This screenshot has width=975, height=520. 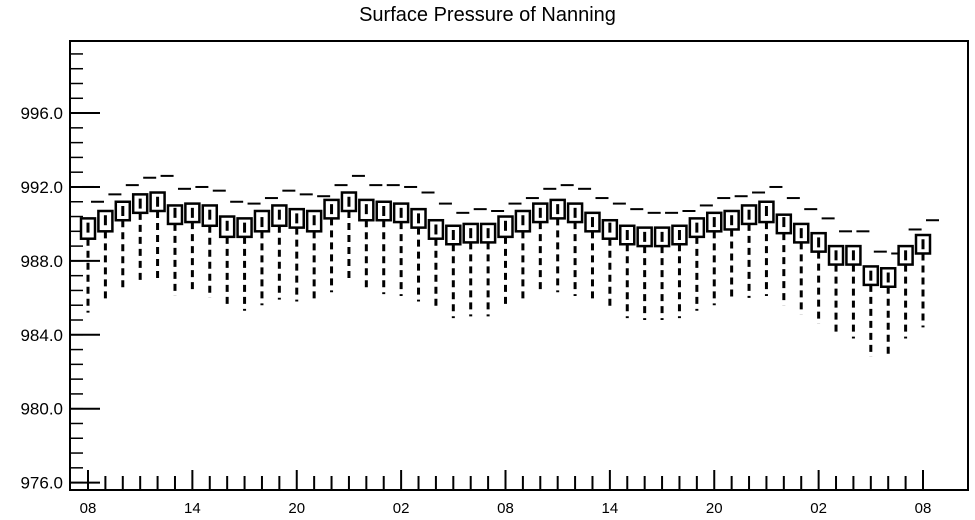 I want to click on y-tick-label: 984.0, so click(x=41, y=335).